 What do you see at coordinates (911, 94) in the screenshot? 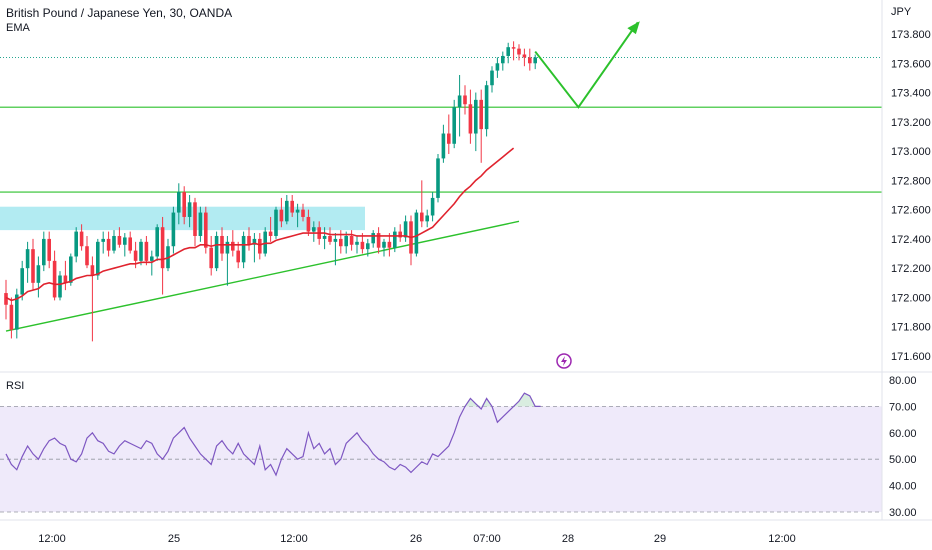
I see `price-tick-label: 173.400` at bounding box center [911, 94].